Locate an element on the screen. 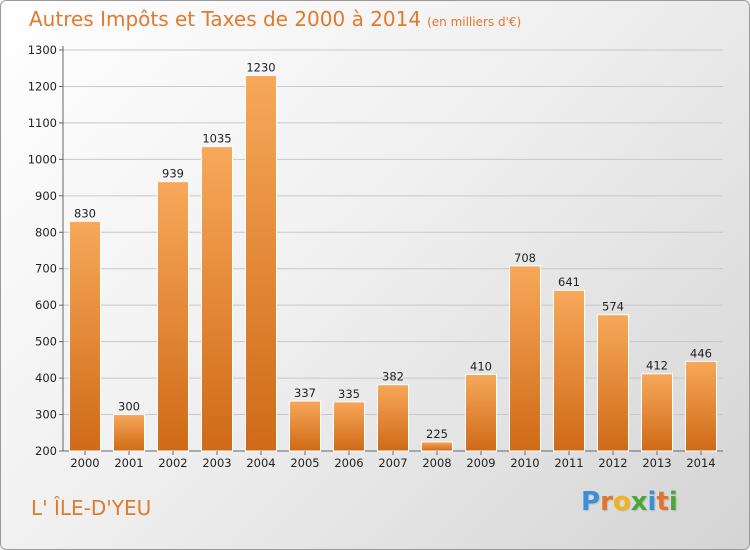 The image size is (750, 550). logo-letter: P is located at coordinates (591, 502).